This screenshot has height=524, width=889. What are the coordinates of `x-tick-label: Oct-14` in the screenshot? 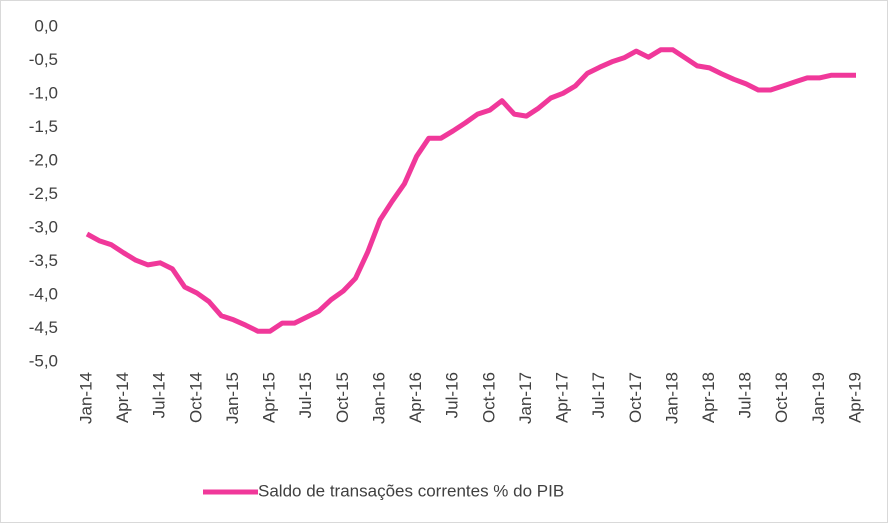 It's located at (195, 397).